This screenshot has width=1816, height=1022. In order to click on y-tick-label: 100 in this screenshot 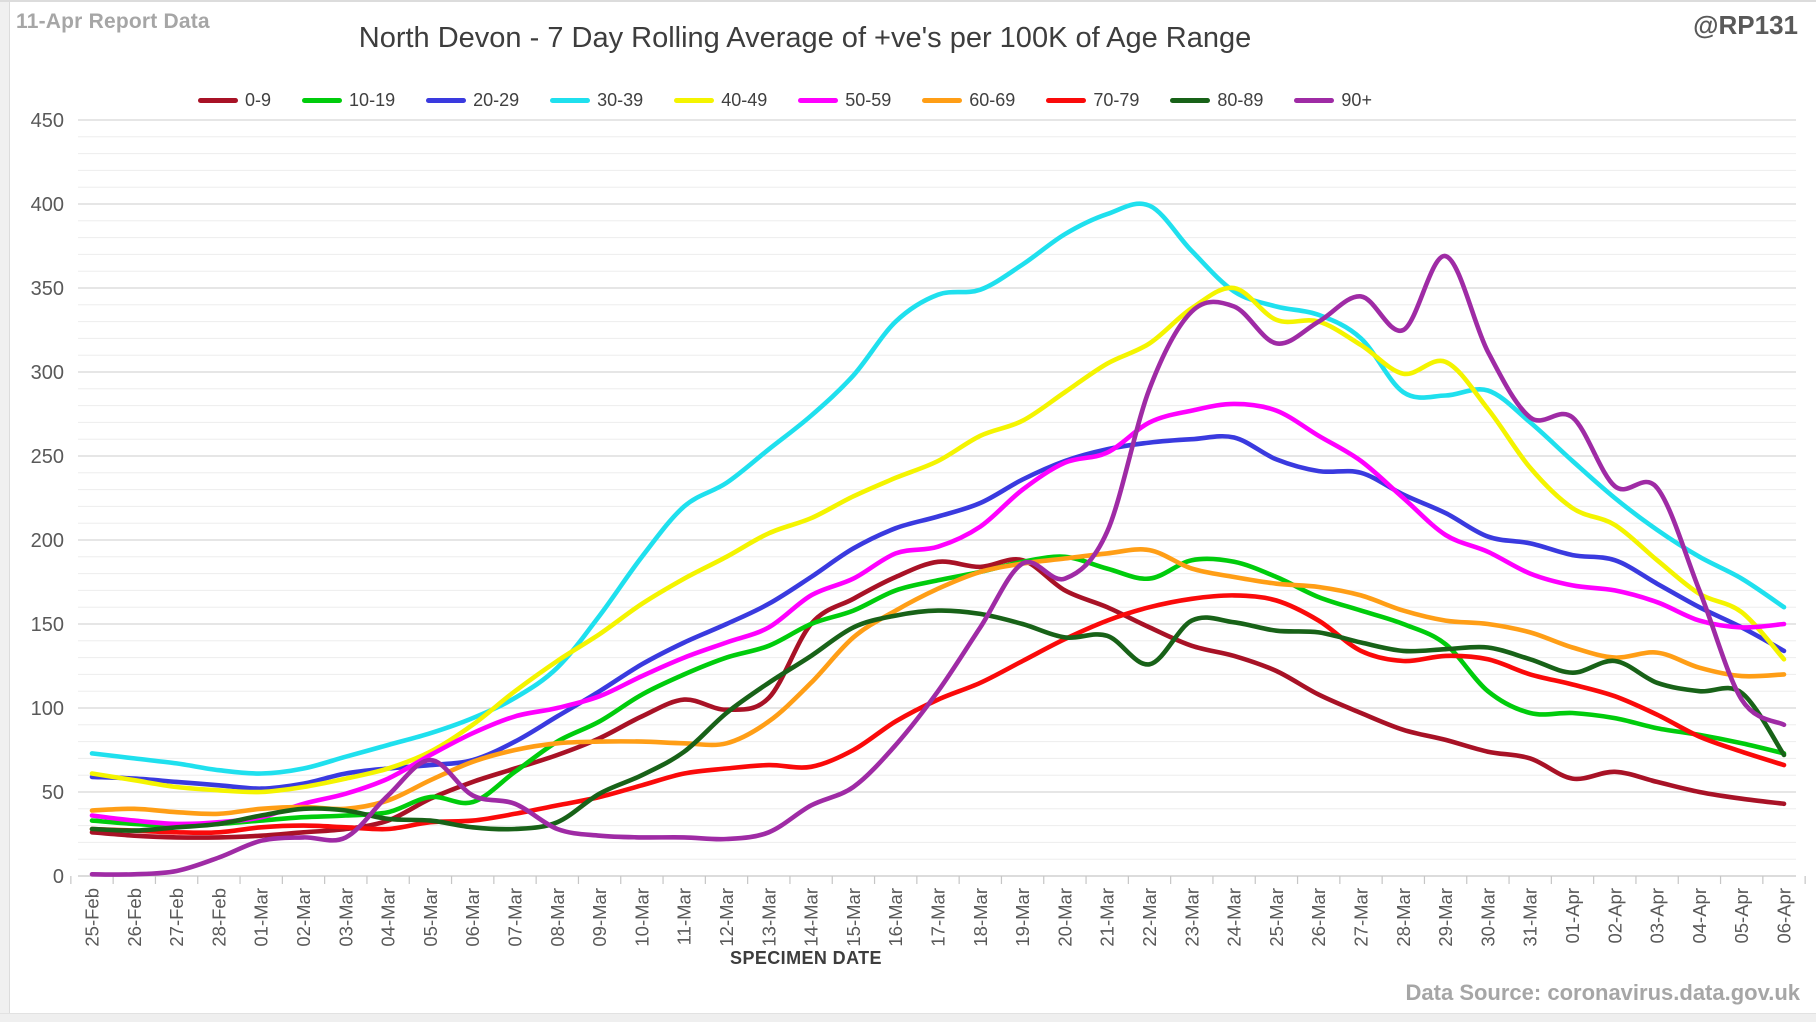, I will do `click(47, 709)`.